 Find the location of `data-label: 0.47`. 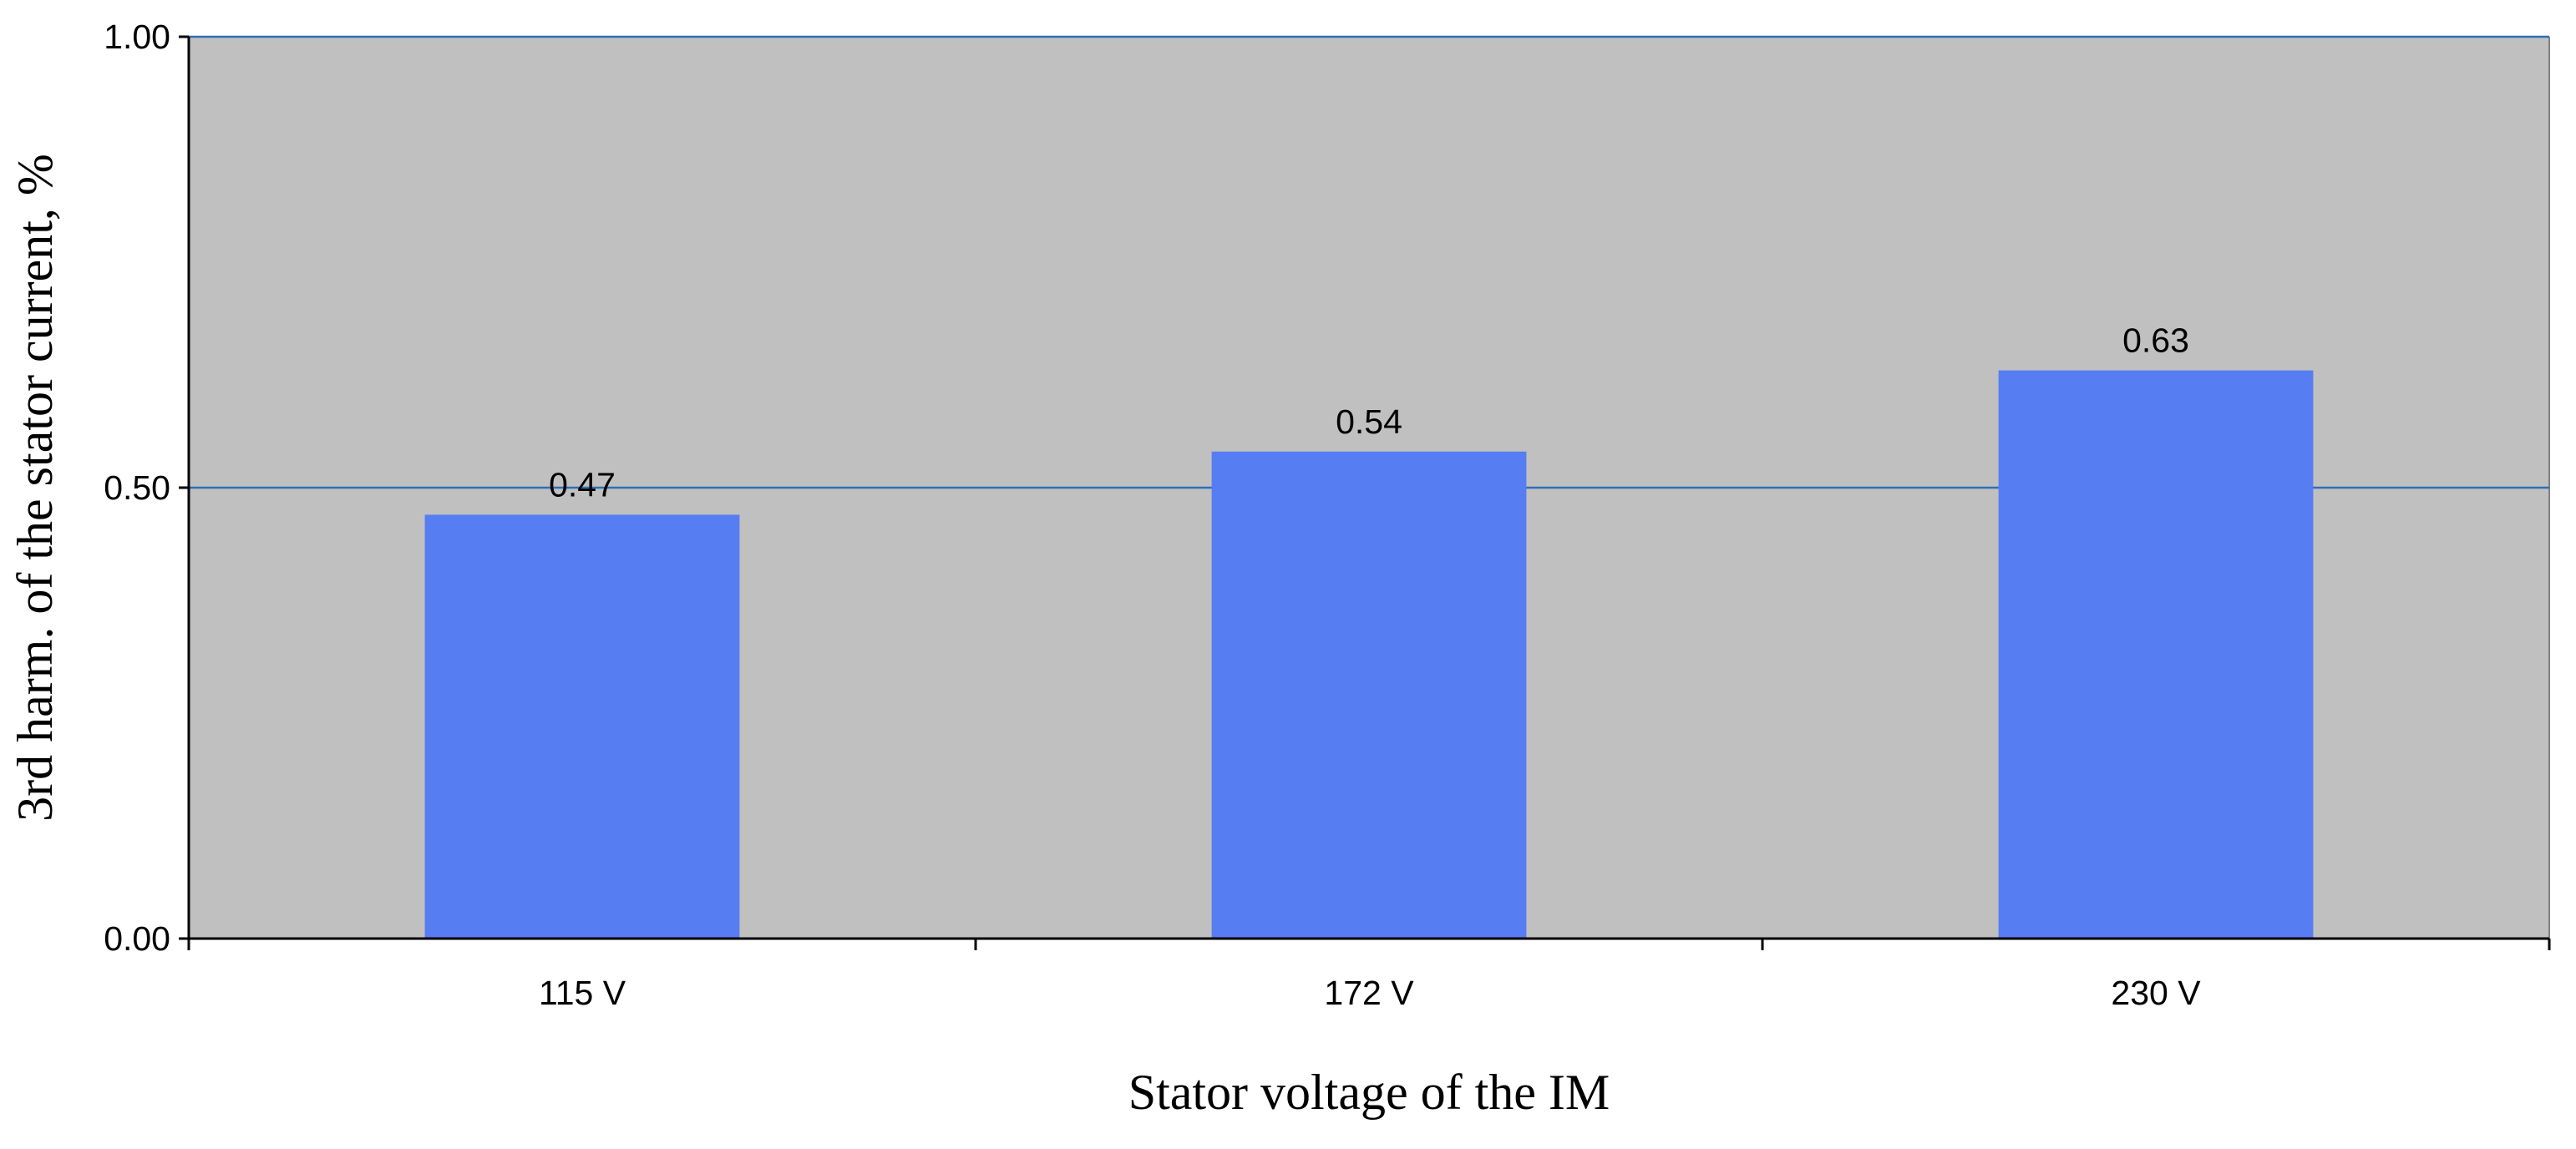

data-label: 0.47 is located at coordinates (582, 484).